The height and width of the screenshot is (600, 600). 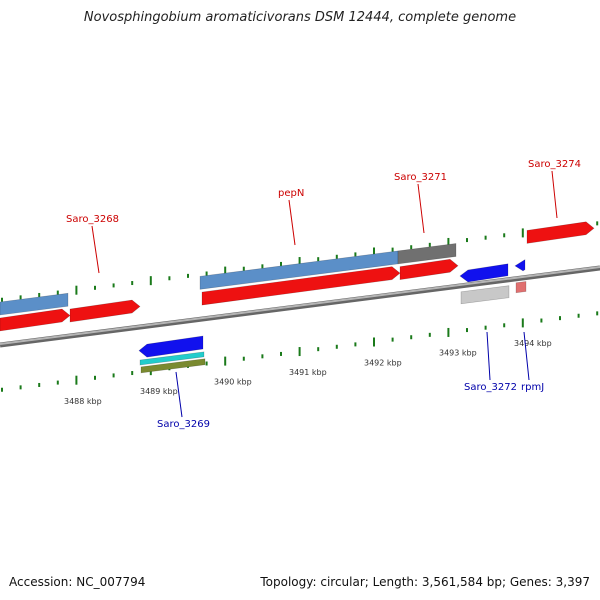 I want to click on kbp-label: 3494 kbp, so click(x=533, y=343).